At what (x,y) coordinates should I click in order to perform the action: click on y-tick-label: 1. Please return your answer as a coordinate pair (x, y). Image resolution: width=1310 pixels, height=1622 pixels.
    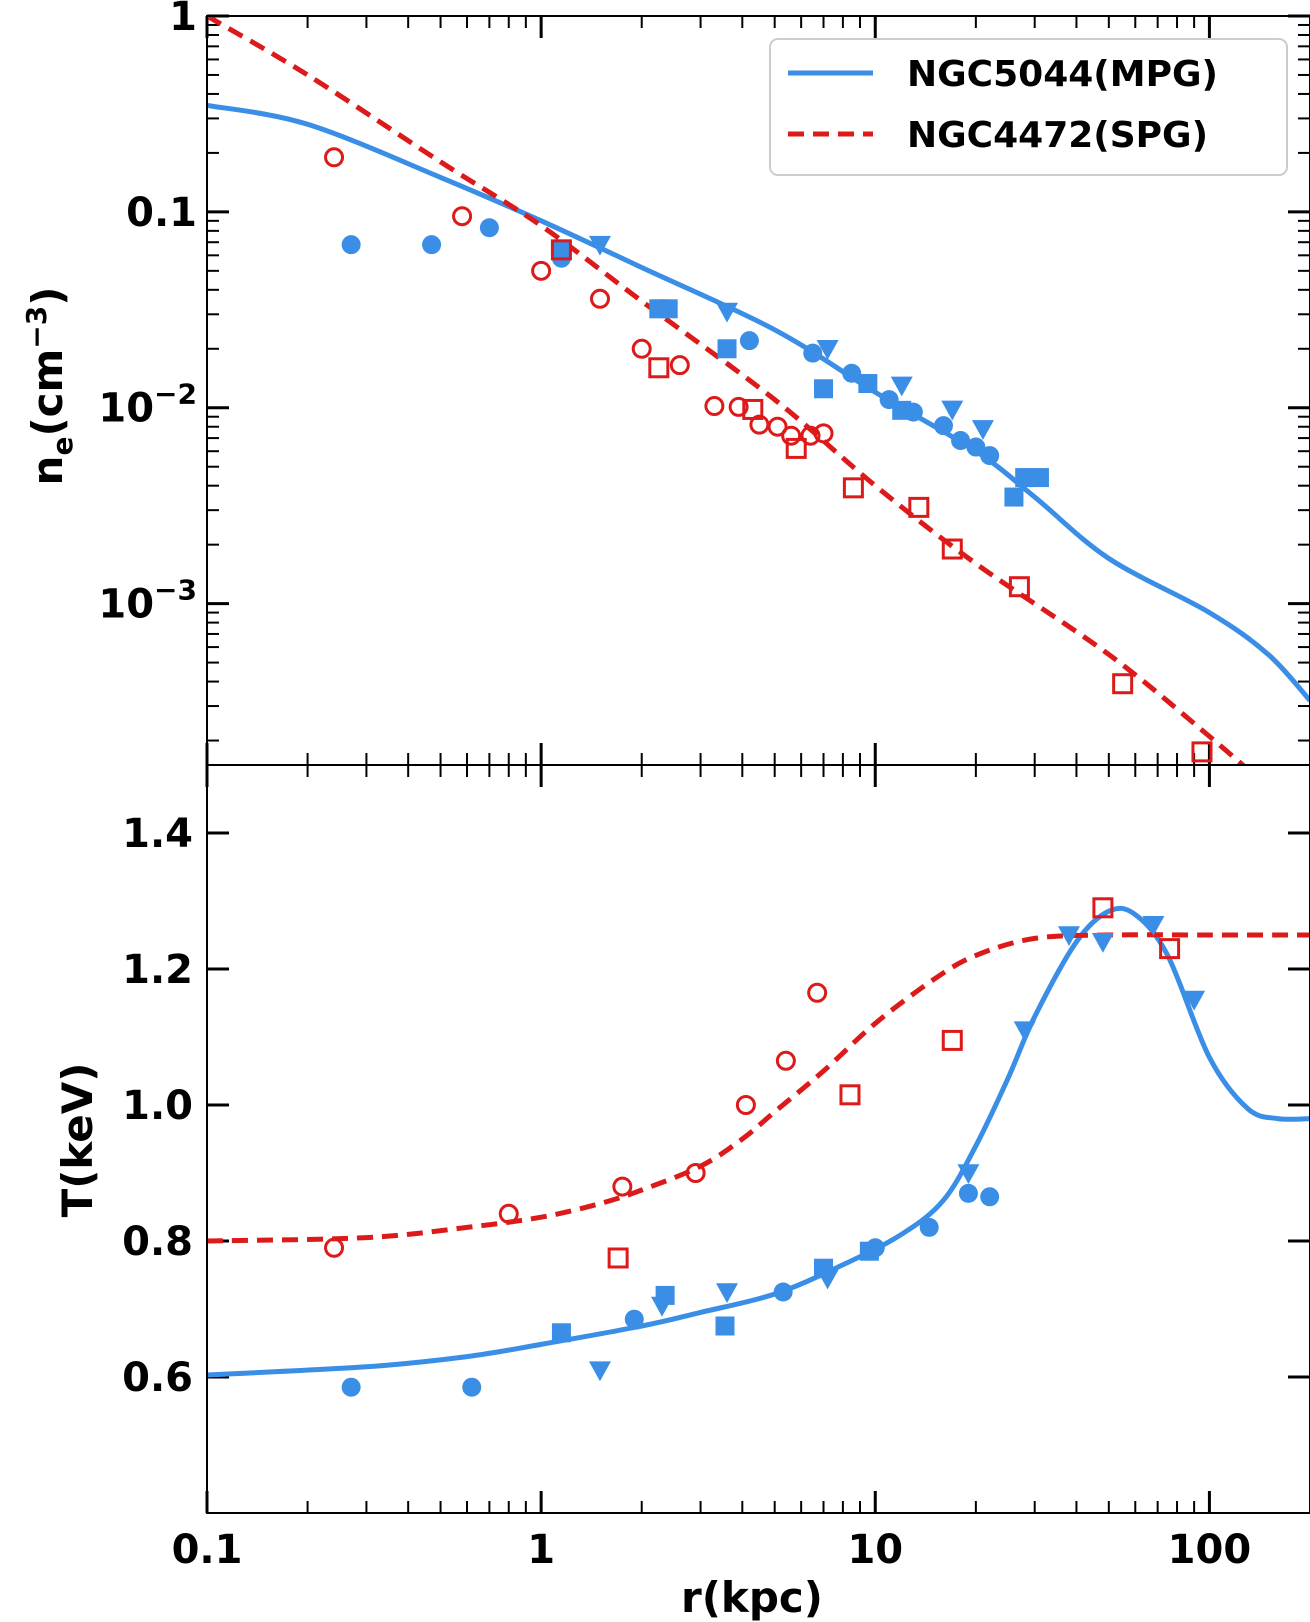
    Looking at the image, I should click on (183, 20).